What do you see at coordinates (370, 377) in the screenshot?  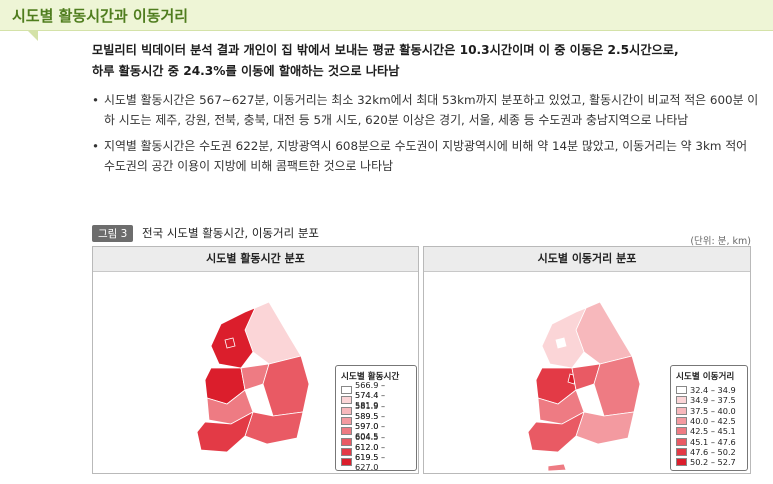 I see `legend-title: 시도별 활동시간` at bounding box center [370, 377].